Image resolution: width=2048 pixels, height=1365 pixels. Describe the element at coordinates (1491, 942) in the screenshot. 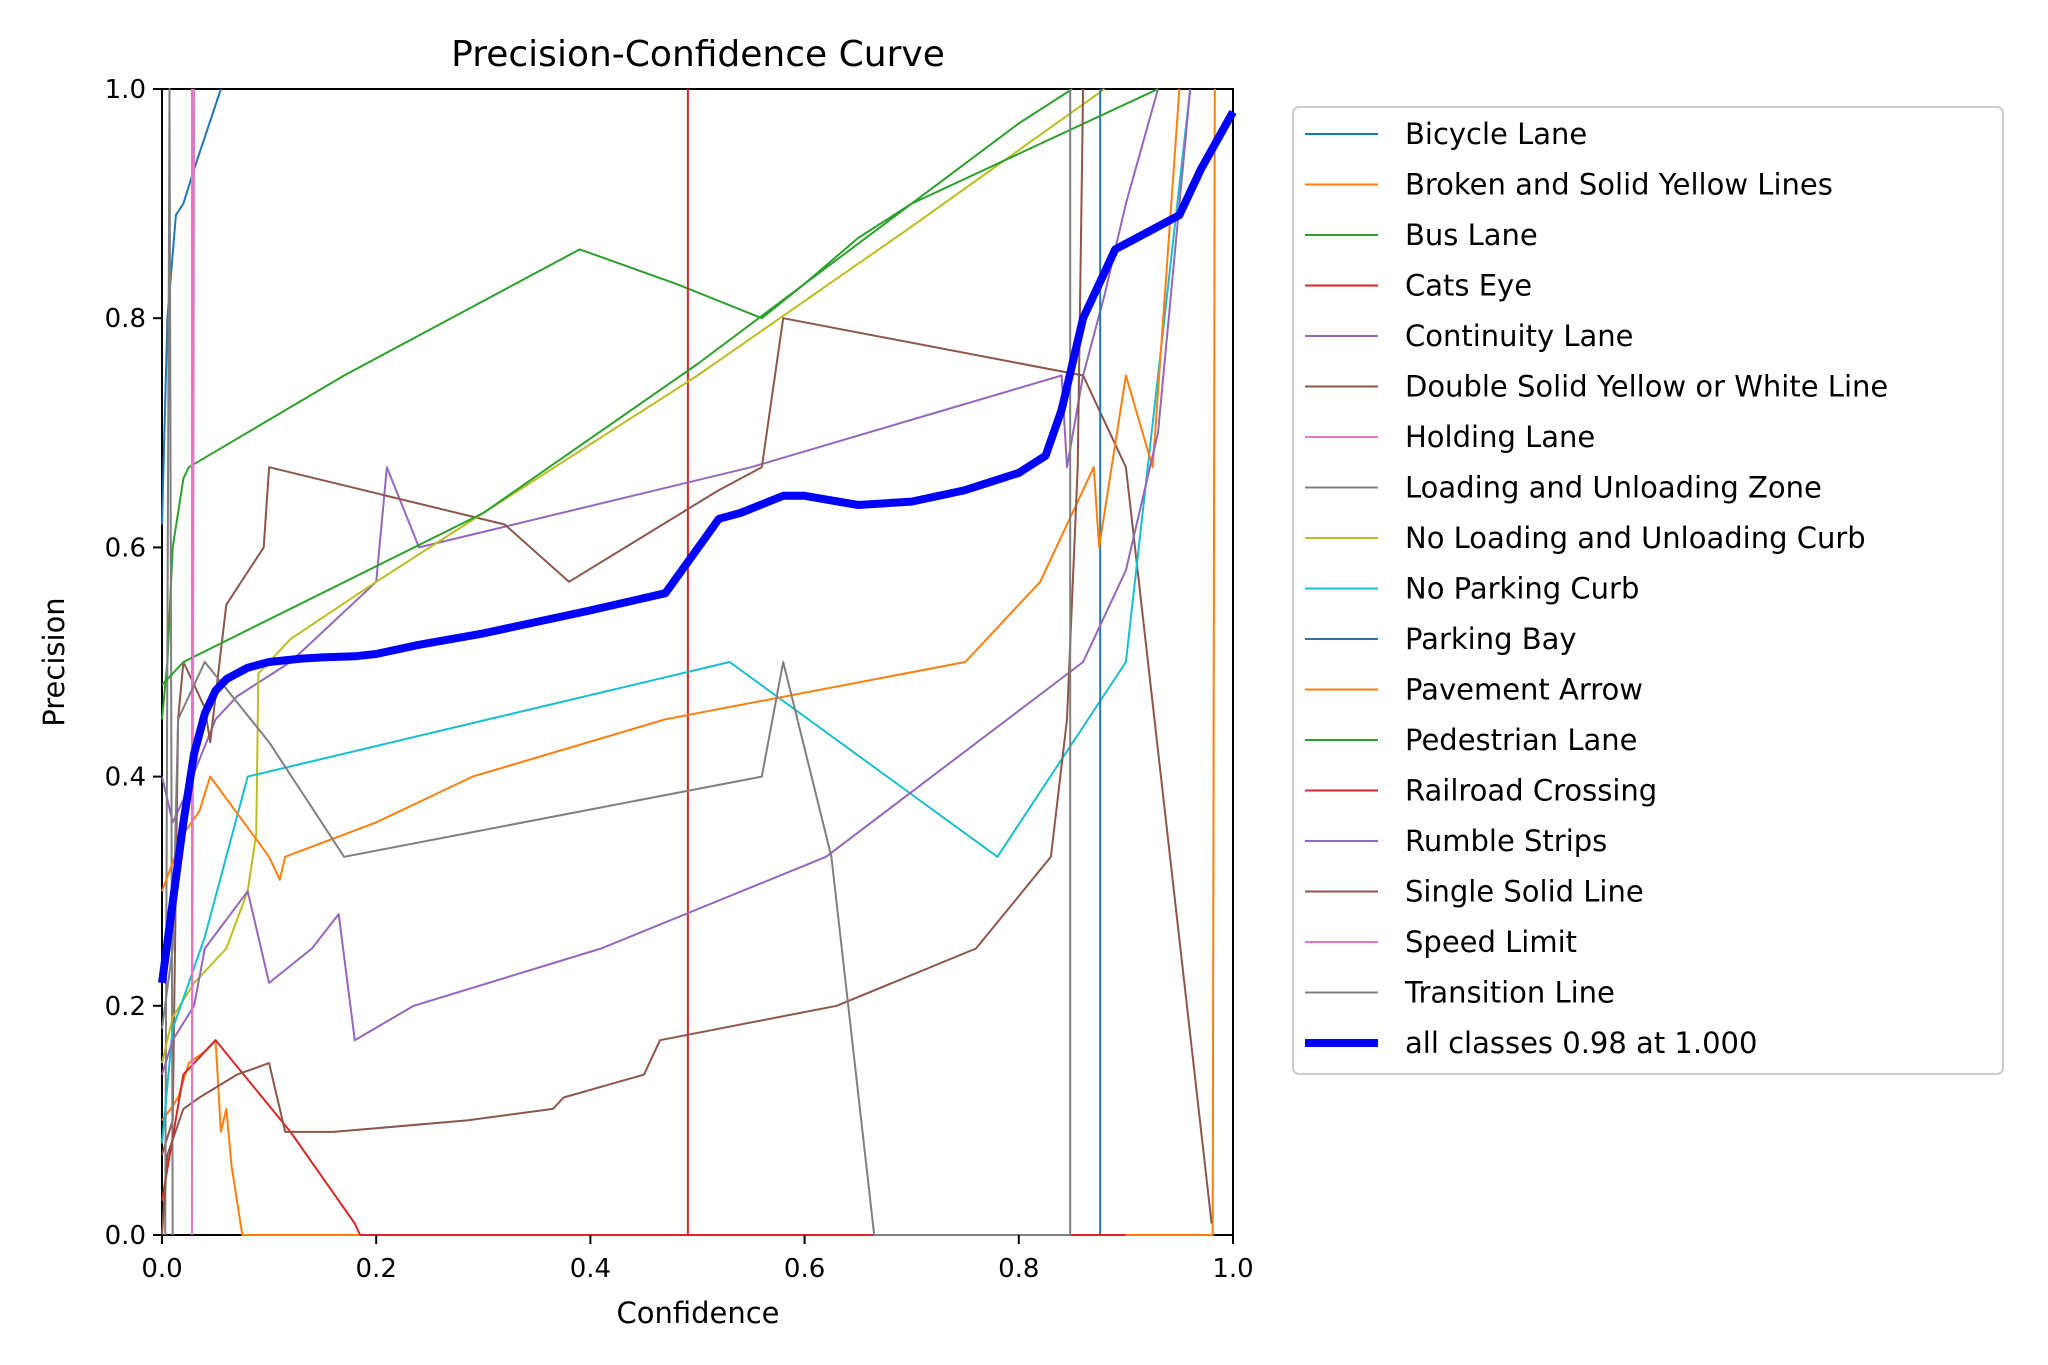

I see `legend-label: Speed Limit` at that location.